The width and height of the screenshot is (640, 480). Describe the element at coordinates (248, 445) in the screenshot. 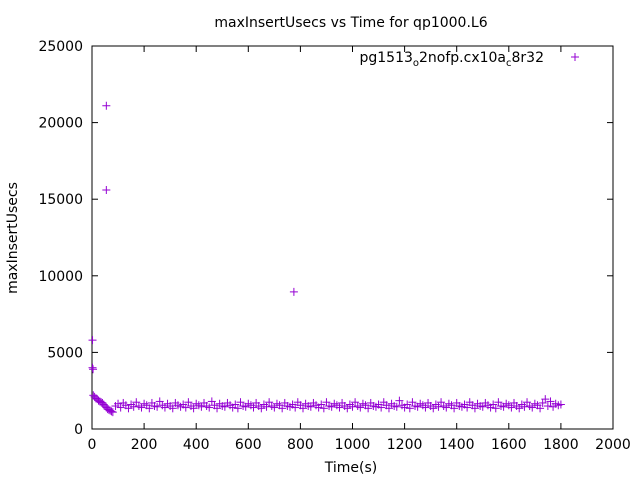

I see `x-tick-label: 600` at that location.